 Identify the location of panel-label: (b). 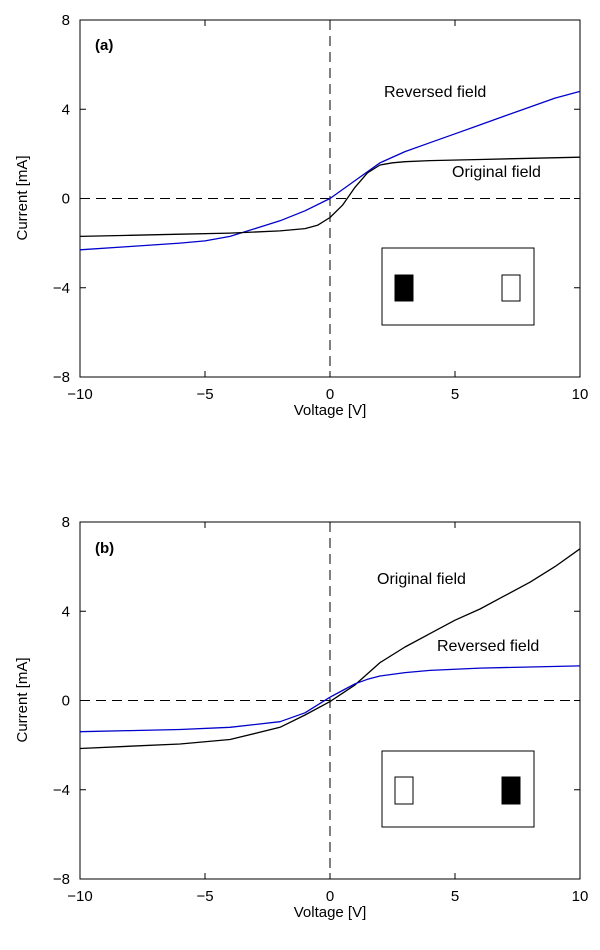
(104, 548).